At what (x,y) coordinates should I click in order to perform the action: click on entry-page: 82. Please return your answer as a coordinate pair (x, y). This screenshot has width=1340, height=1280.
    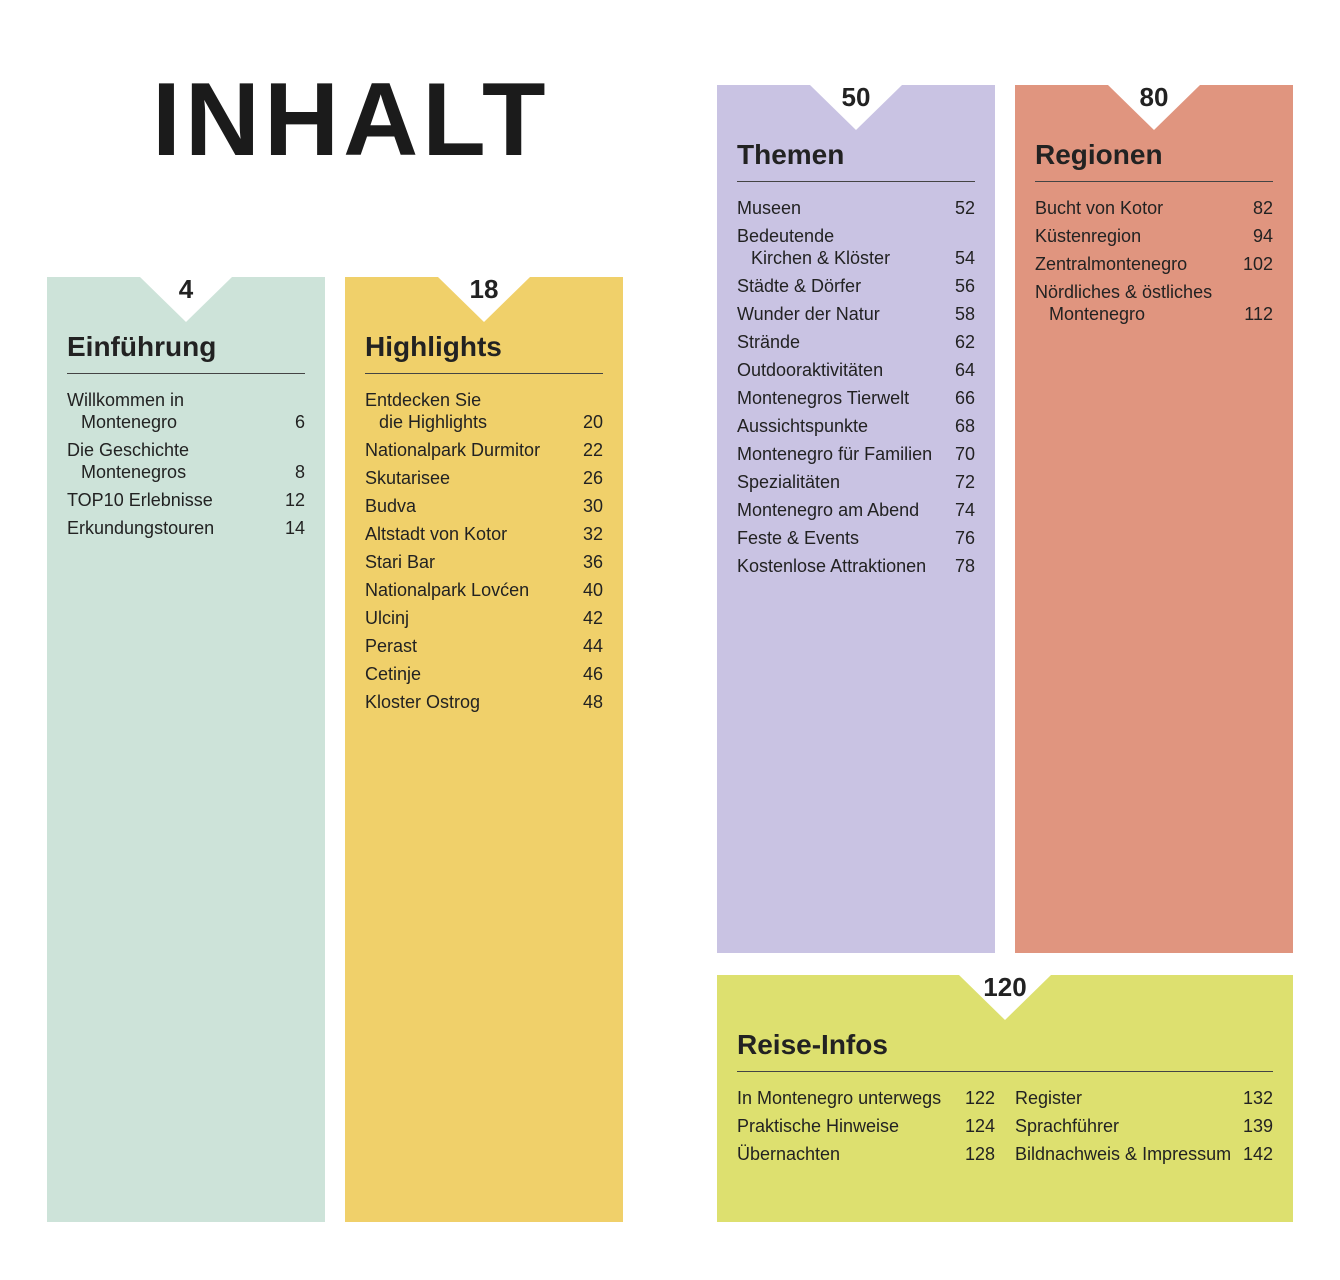
    Looking at the image, I should click on (1262, 208).